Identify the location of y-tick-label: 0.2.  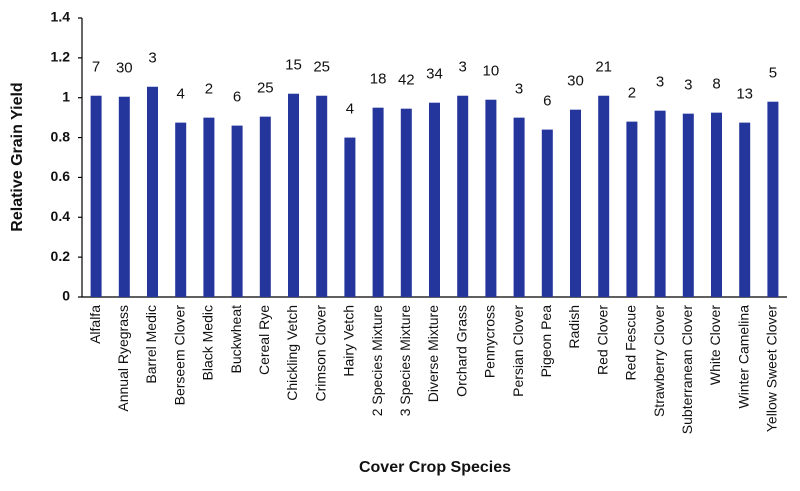
(61, 256).